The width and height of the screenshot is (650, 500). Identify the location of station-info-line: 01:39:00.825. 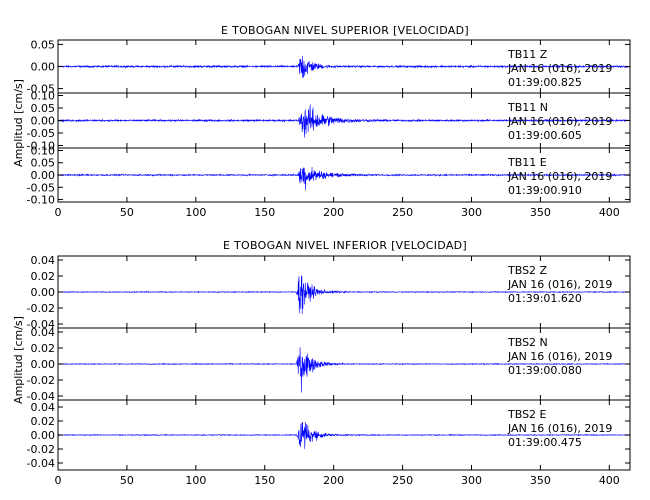
(545, 82).